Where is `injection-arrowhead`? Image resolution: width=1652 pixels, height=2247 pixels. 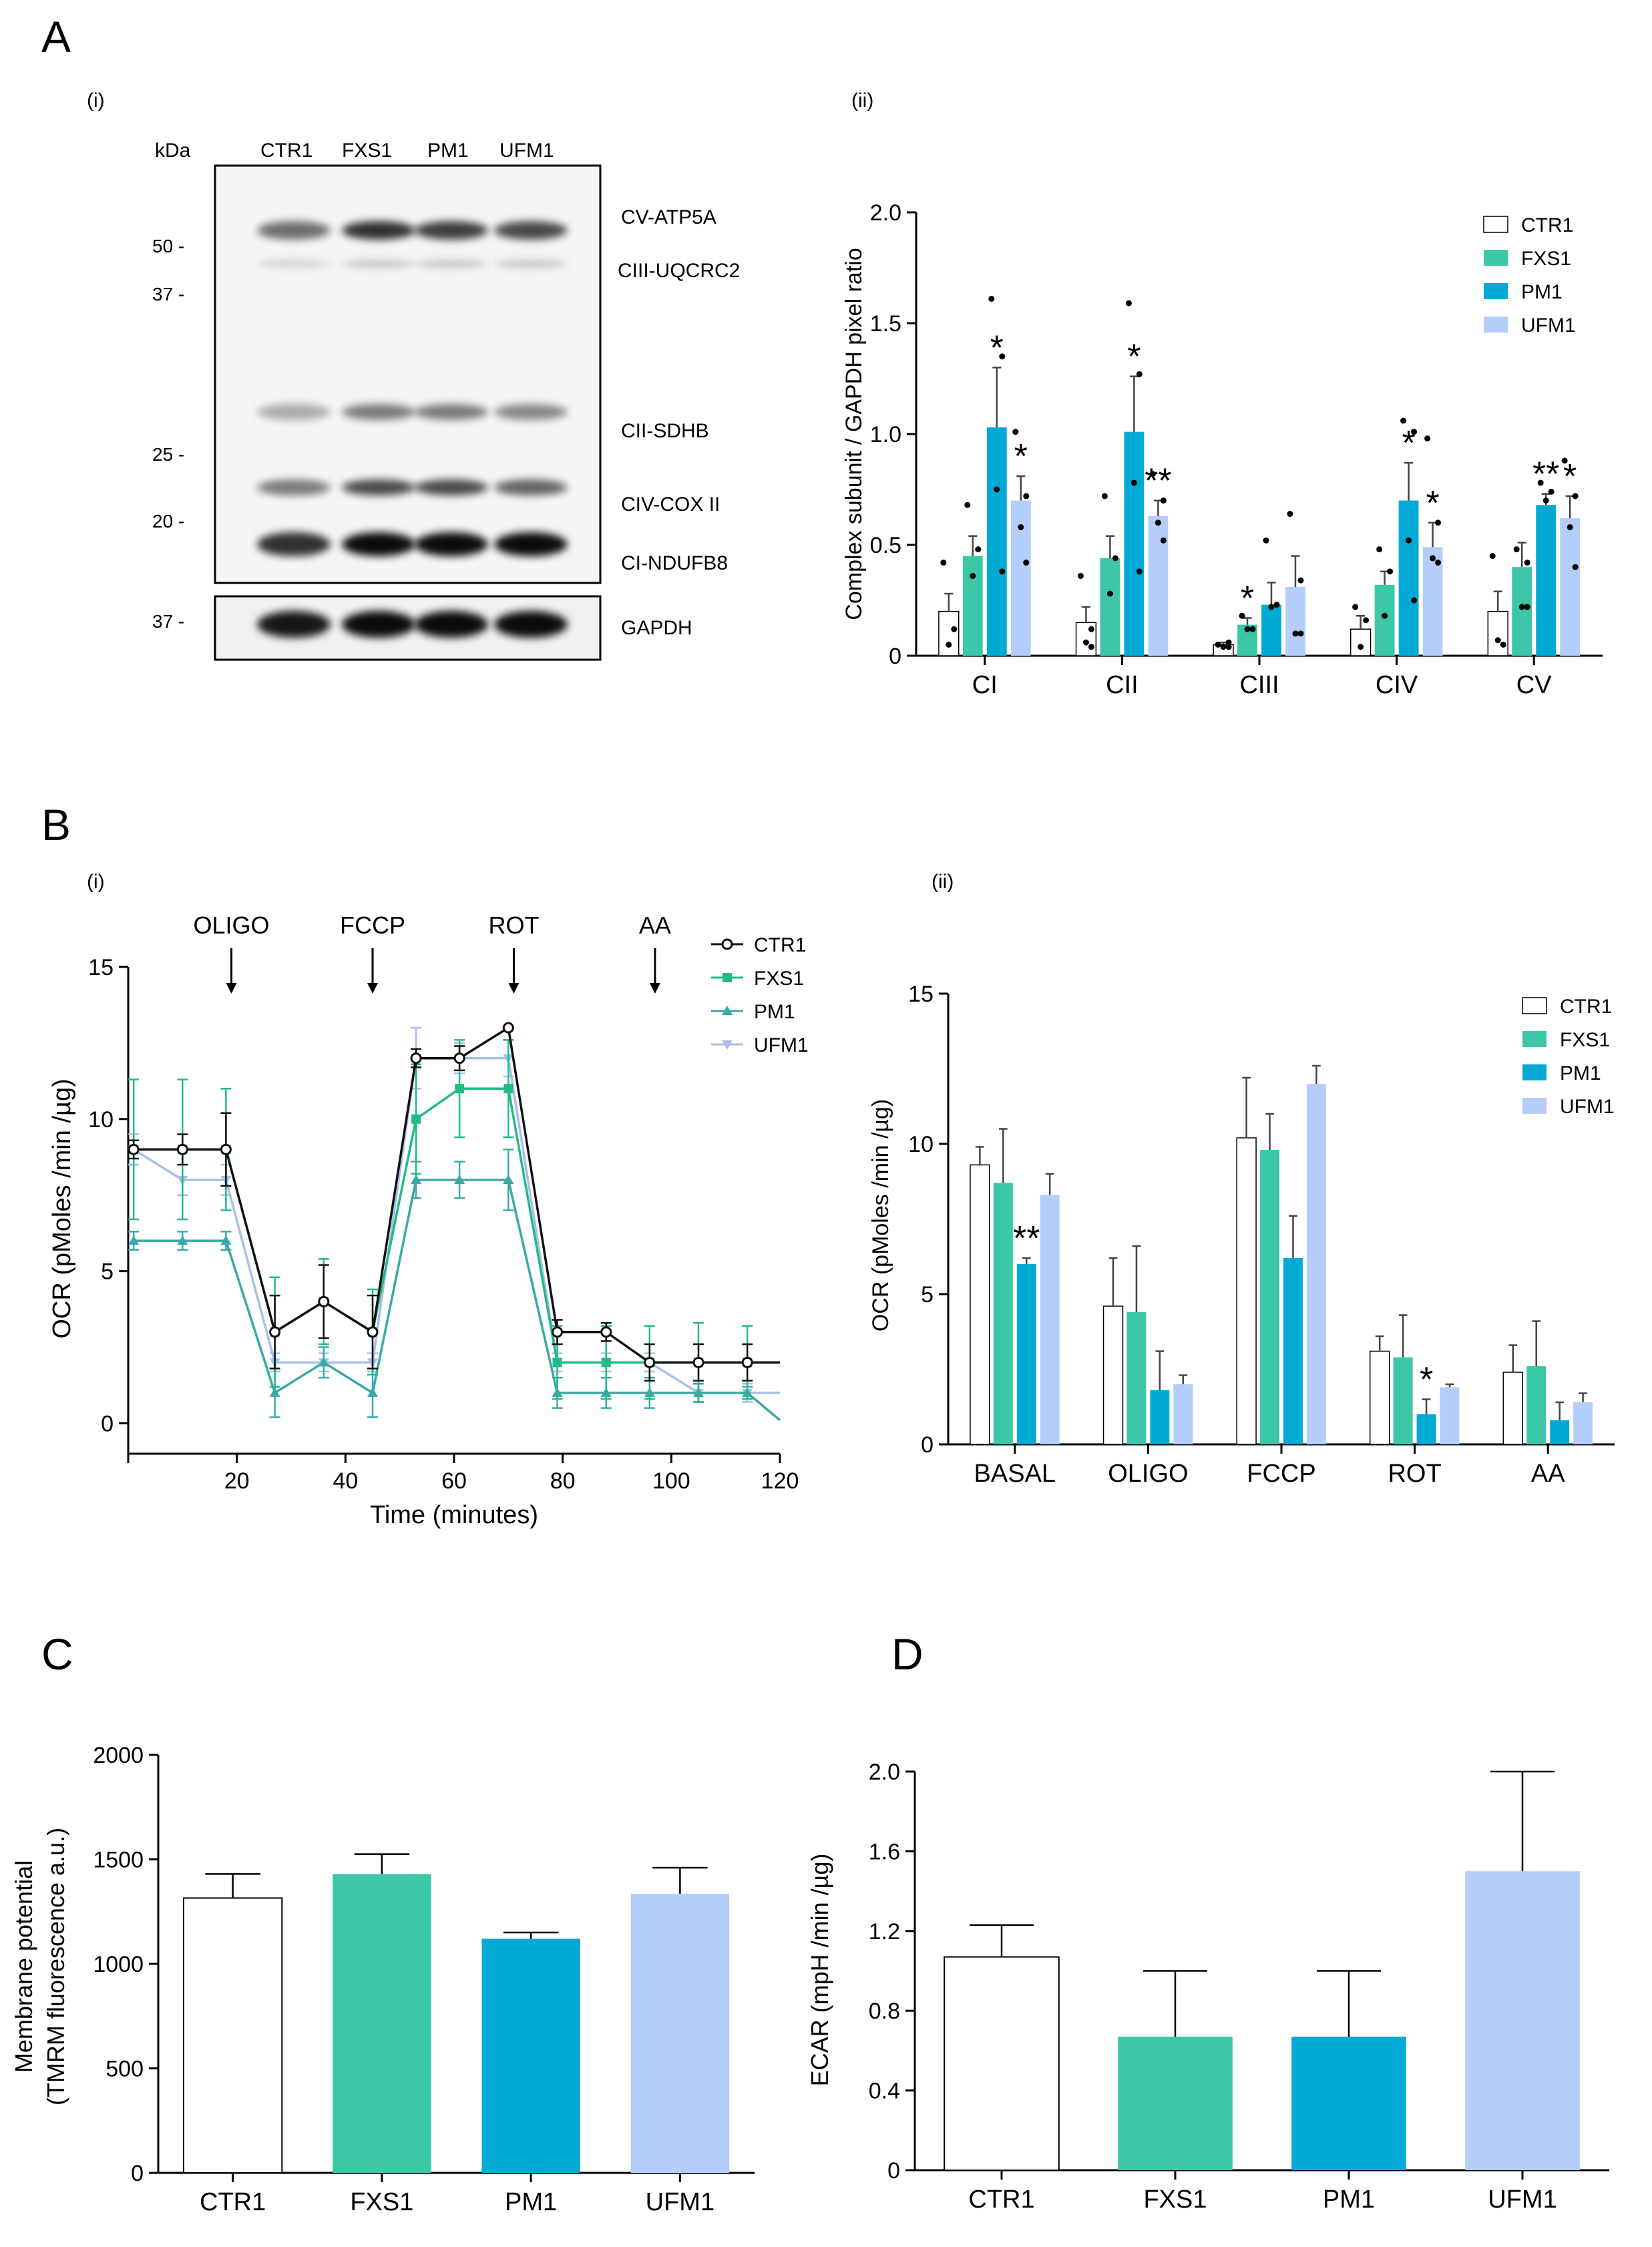 injection-arrowhead is located at coordinates (514, 988).